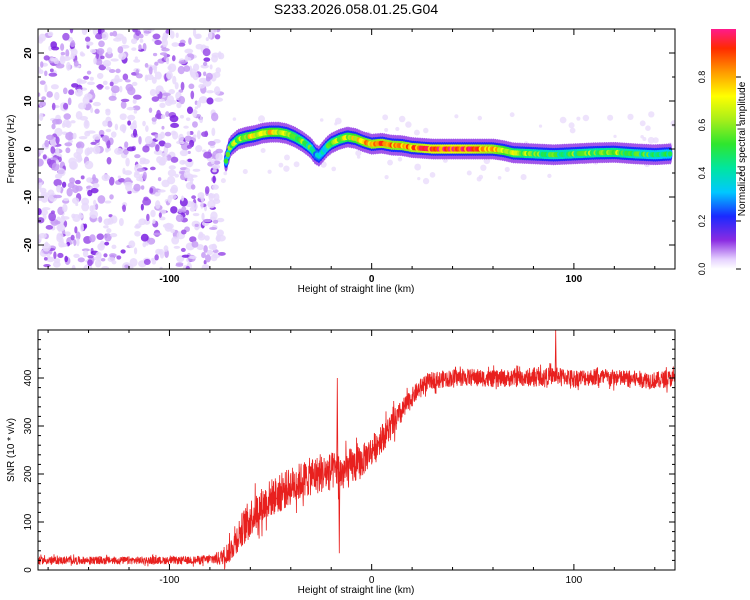 The height and width of the screenshot is (600, 750). What do you see at coordinates (702, 173) in the screenshot?
I see `colorbar-tick-label: 0.4` at bounding box center [702, 173].